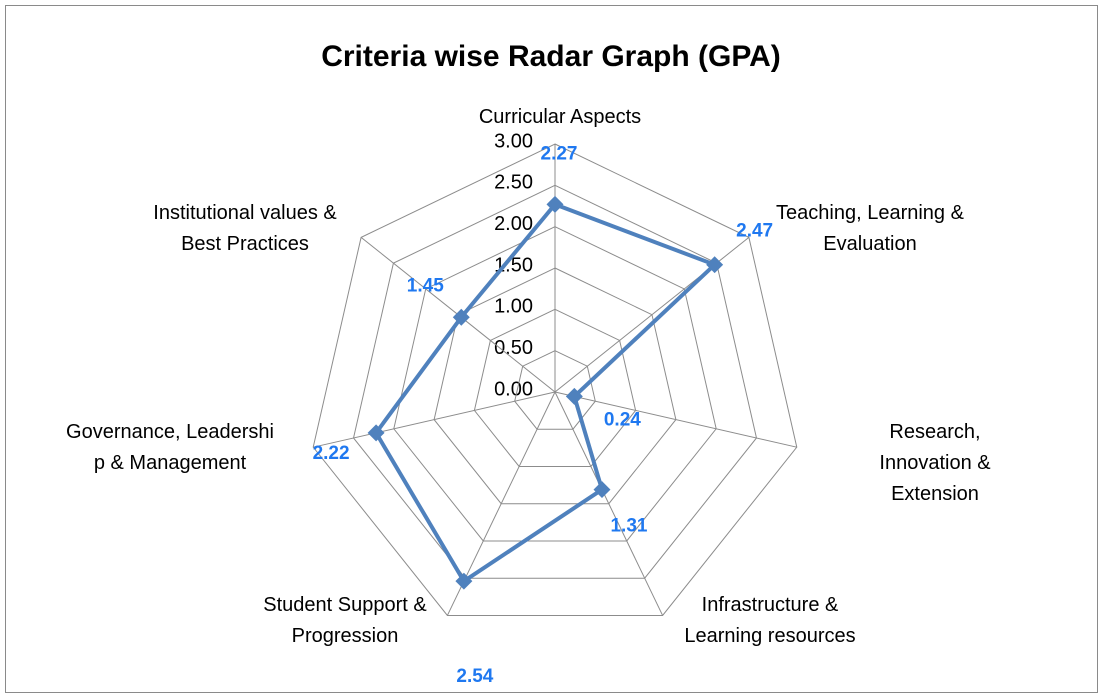 The height and width of the screenshot is (698, 1103). Describe the element at coordinates (513, 348) in the screenshot. I see `y-tick-label: 0.50` at that location.